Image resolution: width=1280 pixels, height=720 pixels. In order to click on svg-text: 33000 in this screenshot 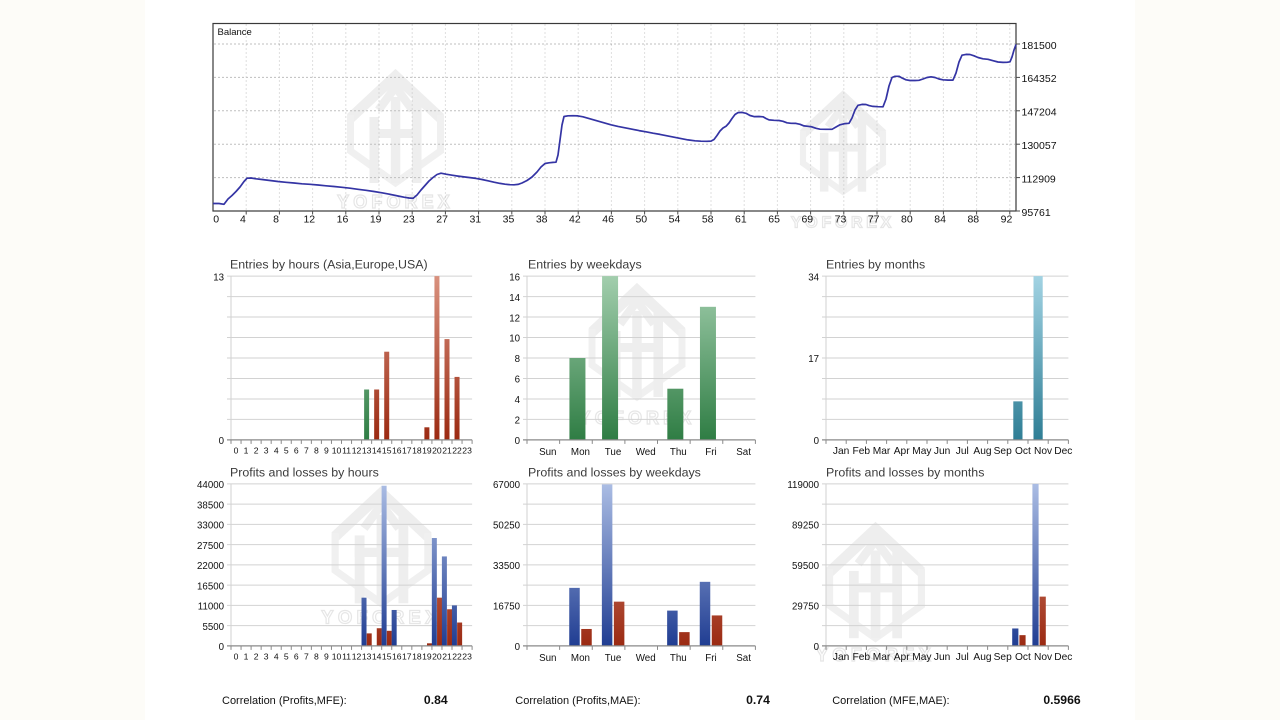, I will do `click(211, 526)`.